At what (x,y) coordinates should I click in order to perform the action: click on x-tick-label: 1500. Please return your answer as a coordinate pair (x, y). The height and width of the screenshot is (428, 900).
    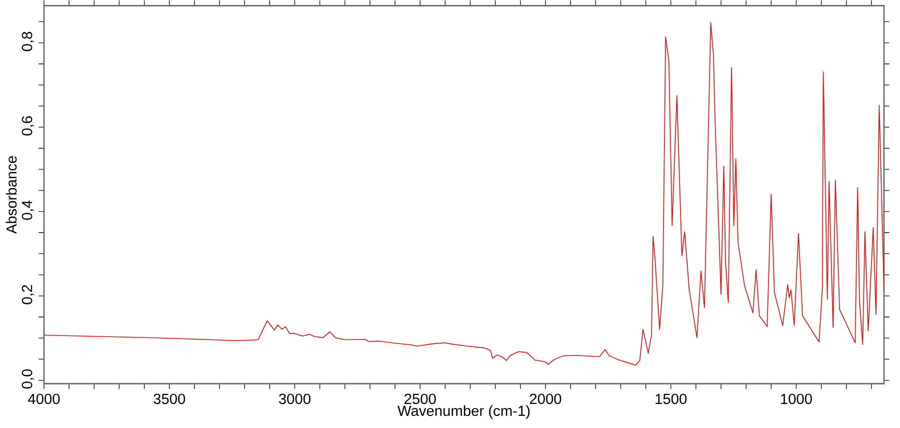
    Looking at the image, I should click on (671, 399).